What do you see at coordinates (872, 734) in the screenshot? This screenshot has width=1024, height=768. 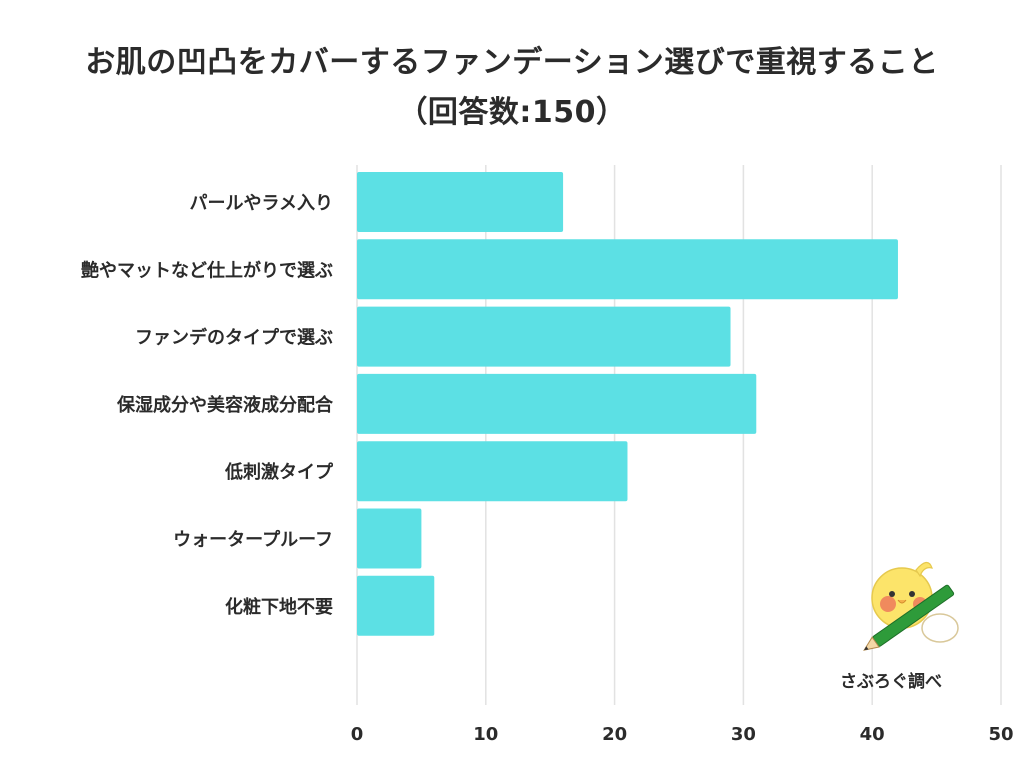 I see `x-tick-label: 40` at bounding box center [872, 734].